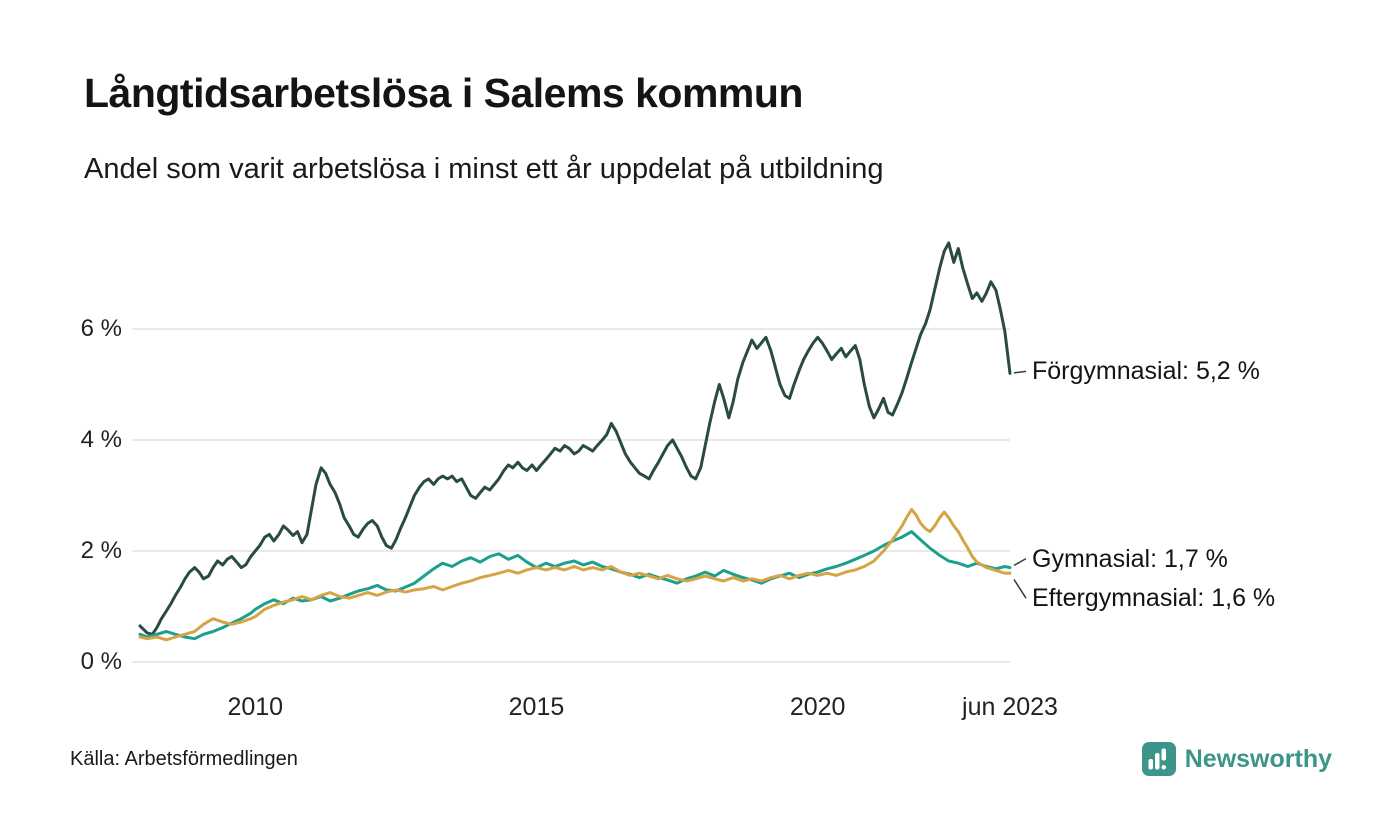 This screenshot has width=1400, height=840. What do you see at coordinates (1158, 759) in the screenshot?
I see `newsworthy-logo-icon` at bounding box center [1158, 759].